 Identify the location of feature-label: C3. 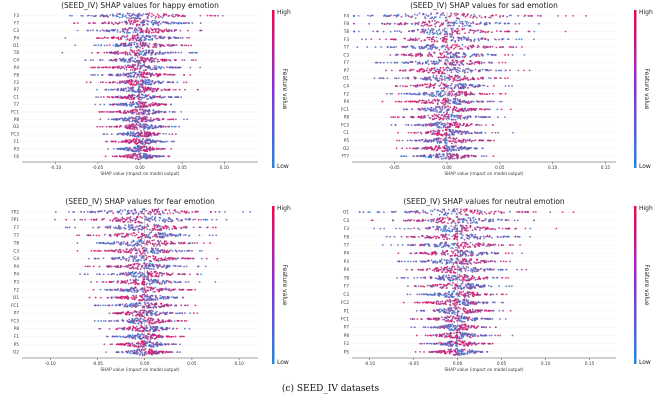
(346, 54).